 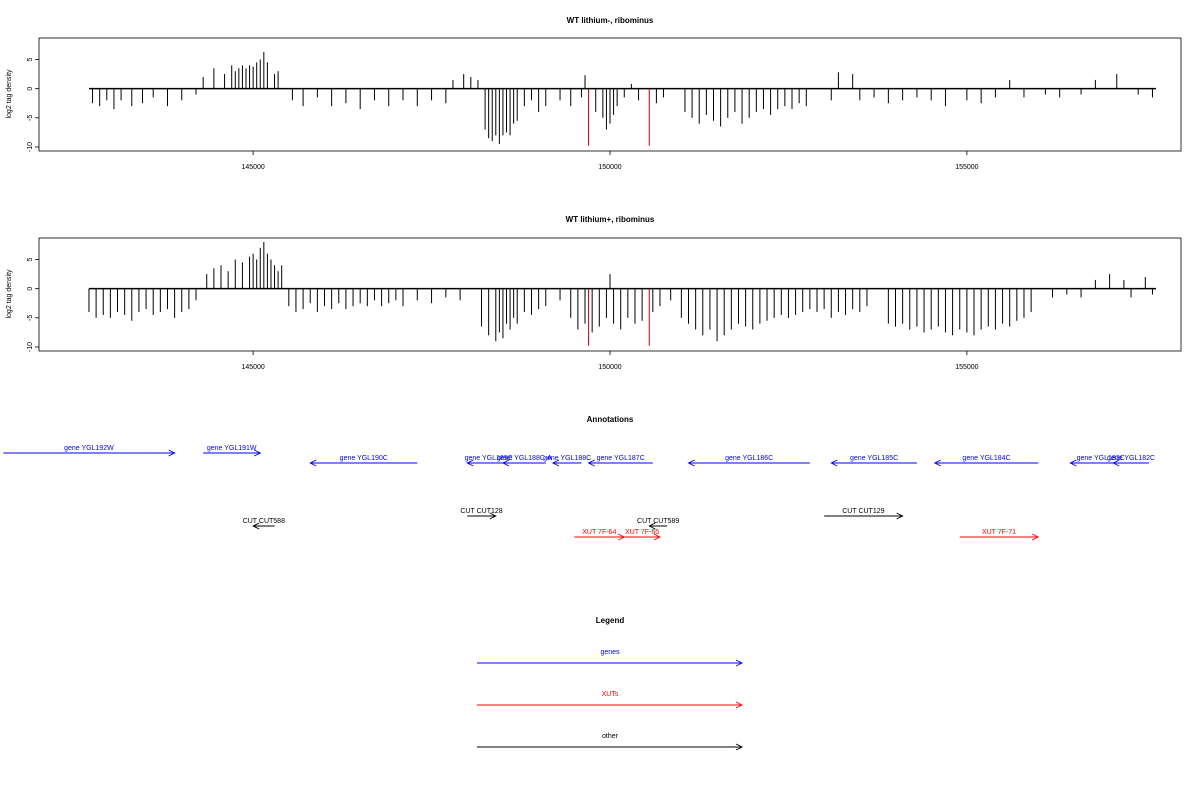 What do you see at coordinates (610, 736) in the screenshot?
I see `legend-label: other` at bounding box center [610, 736].